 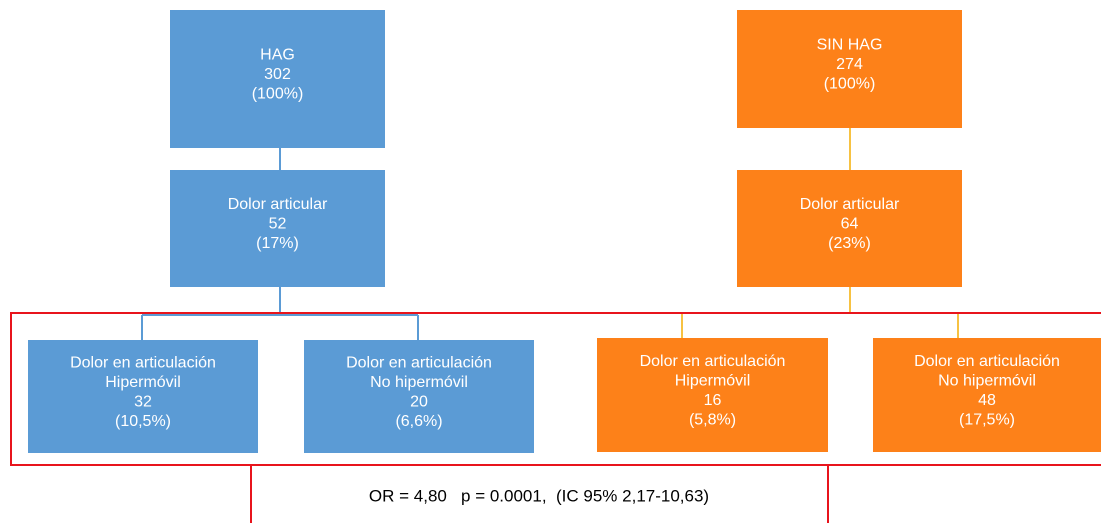 I want to click on node: HAG 302 (100%), so click(x=277, y=79).